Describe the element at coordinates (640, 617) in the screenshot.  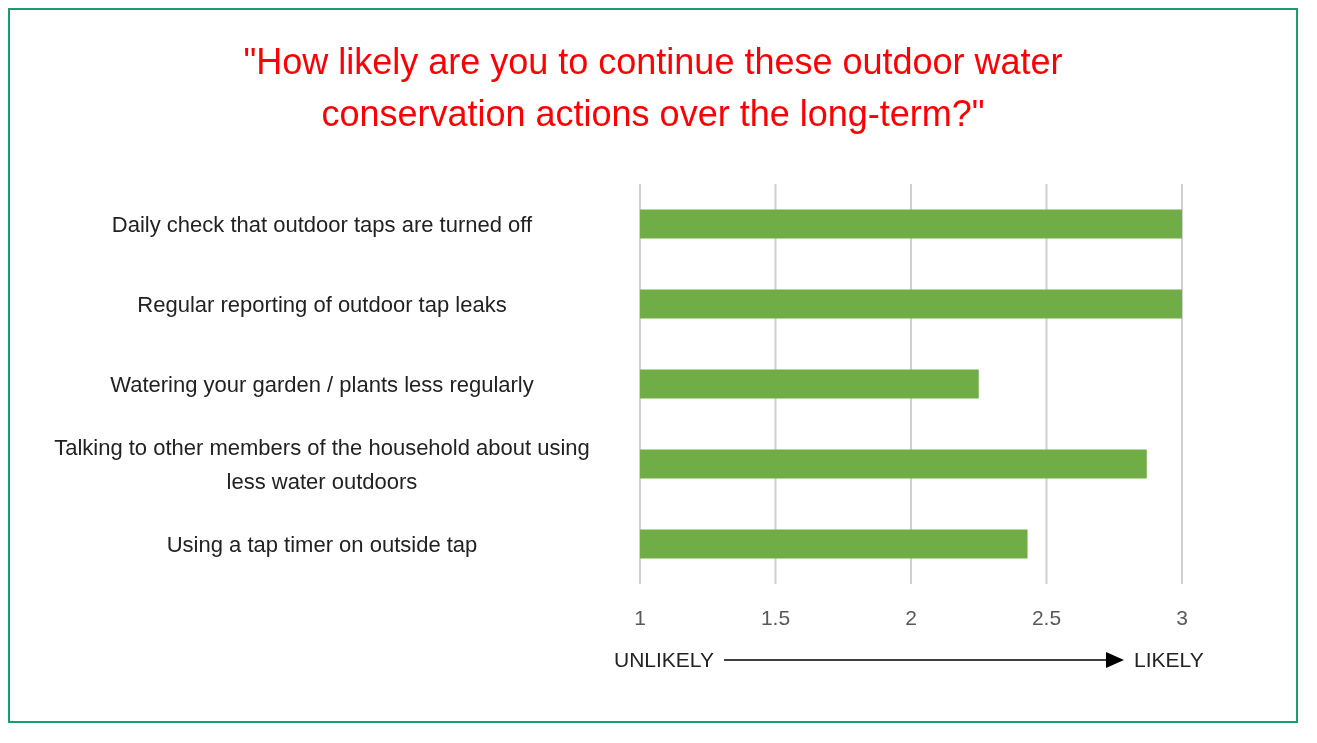
I see `x-tick-label: 1` at that location.